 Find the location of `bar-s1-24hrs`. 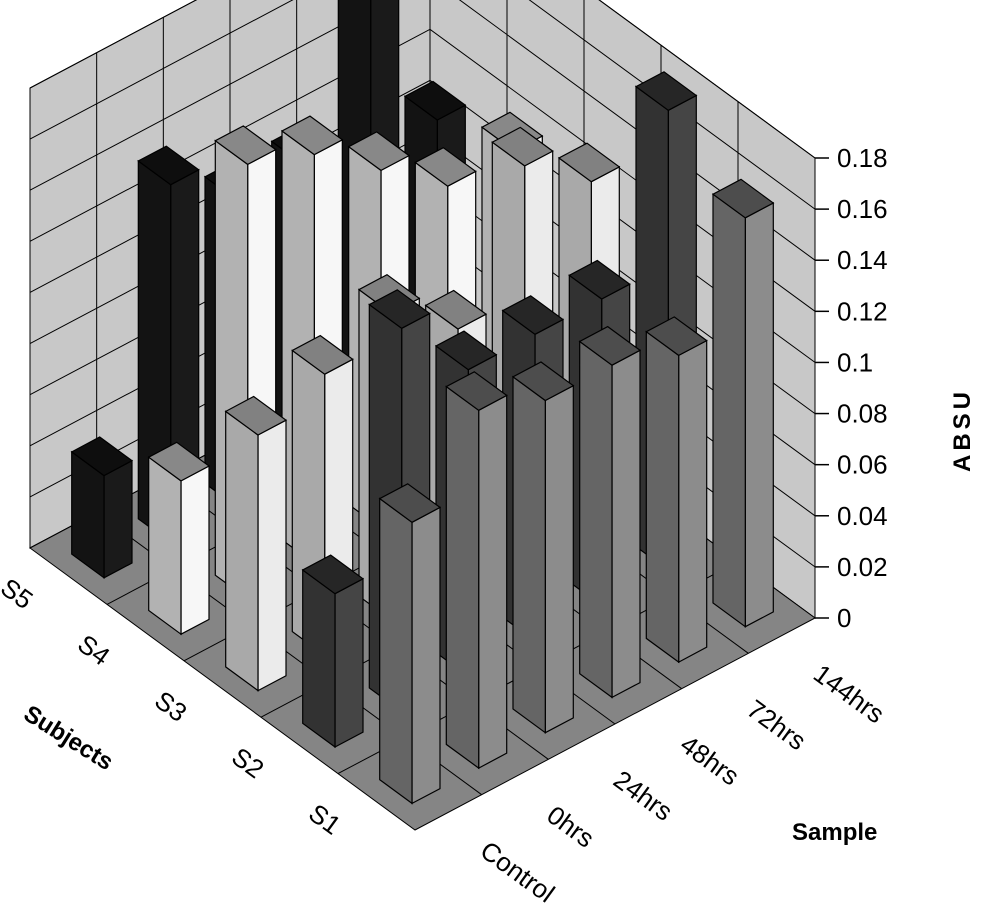

bar-s1-24hrs is located at coordinates (543, 547).